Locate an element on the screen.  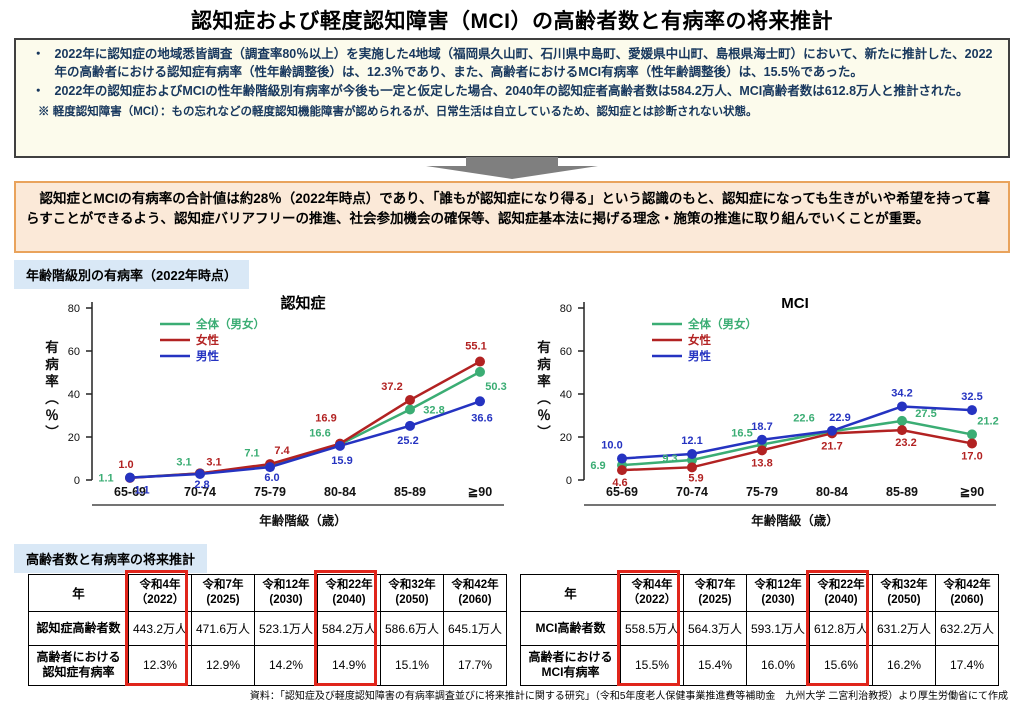
y-axis-title-char: 率 is located at coordinates (52, 381).